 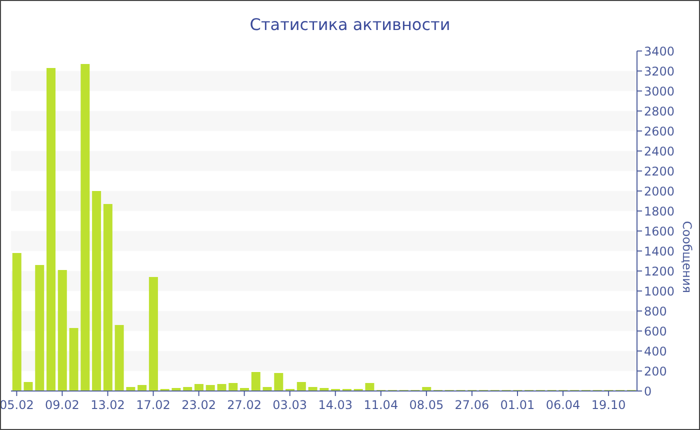 What do you see at coordinates (350, 24) in the screenshot?
I see `chart-title: Статистика активности` at bounding box center [350, 24].